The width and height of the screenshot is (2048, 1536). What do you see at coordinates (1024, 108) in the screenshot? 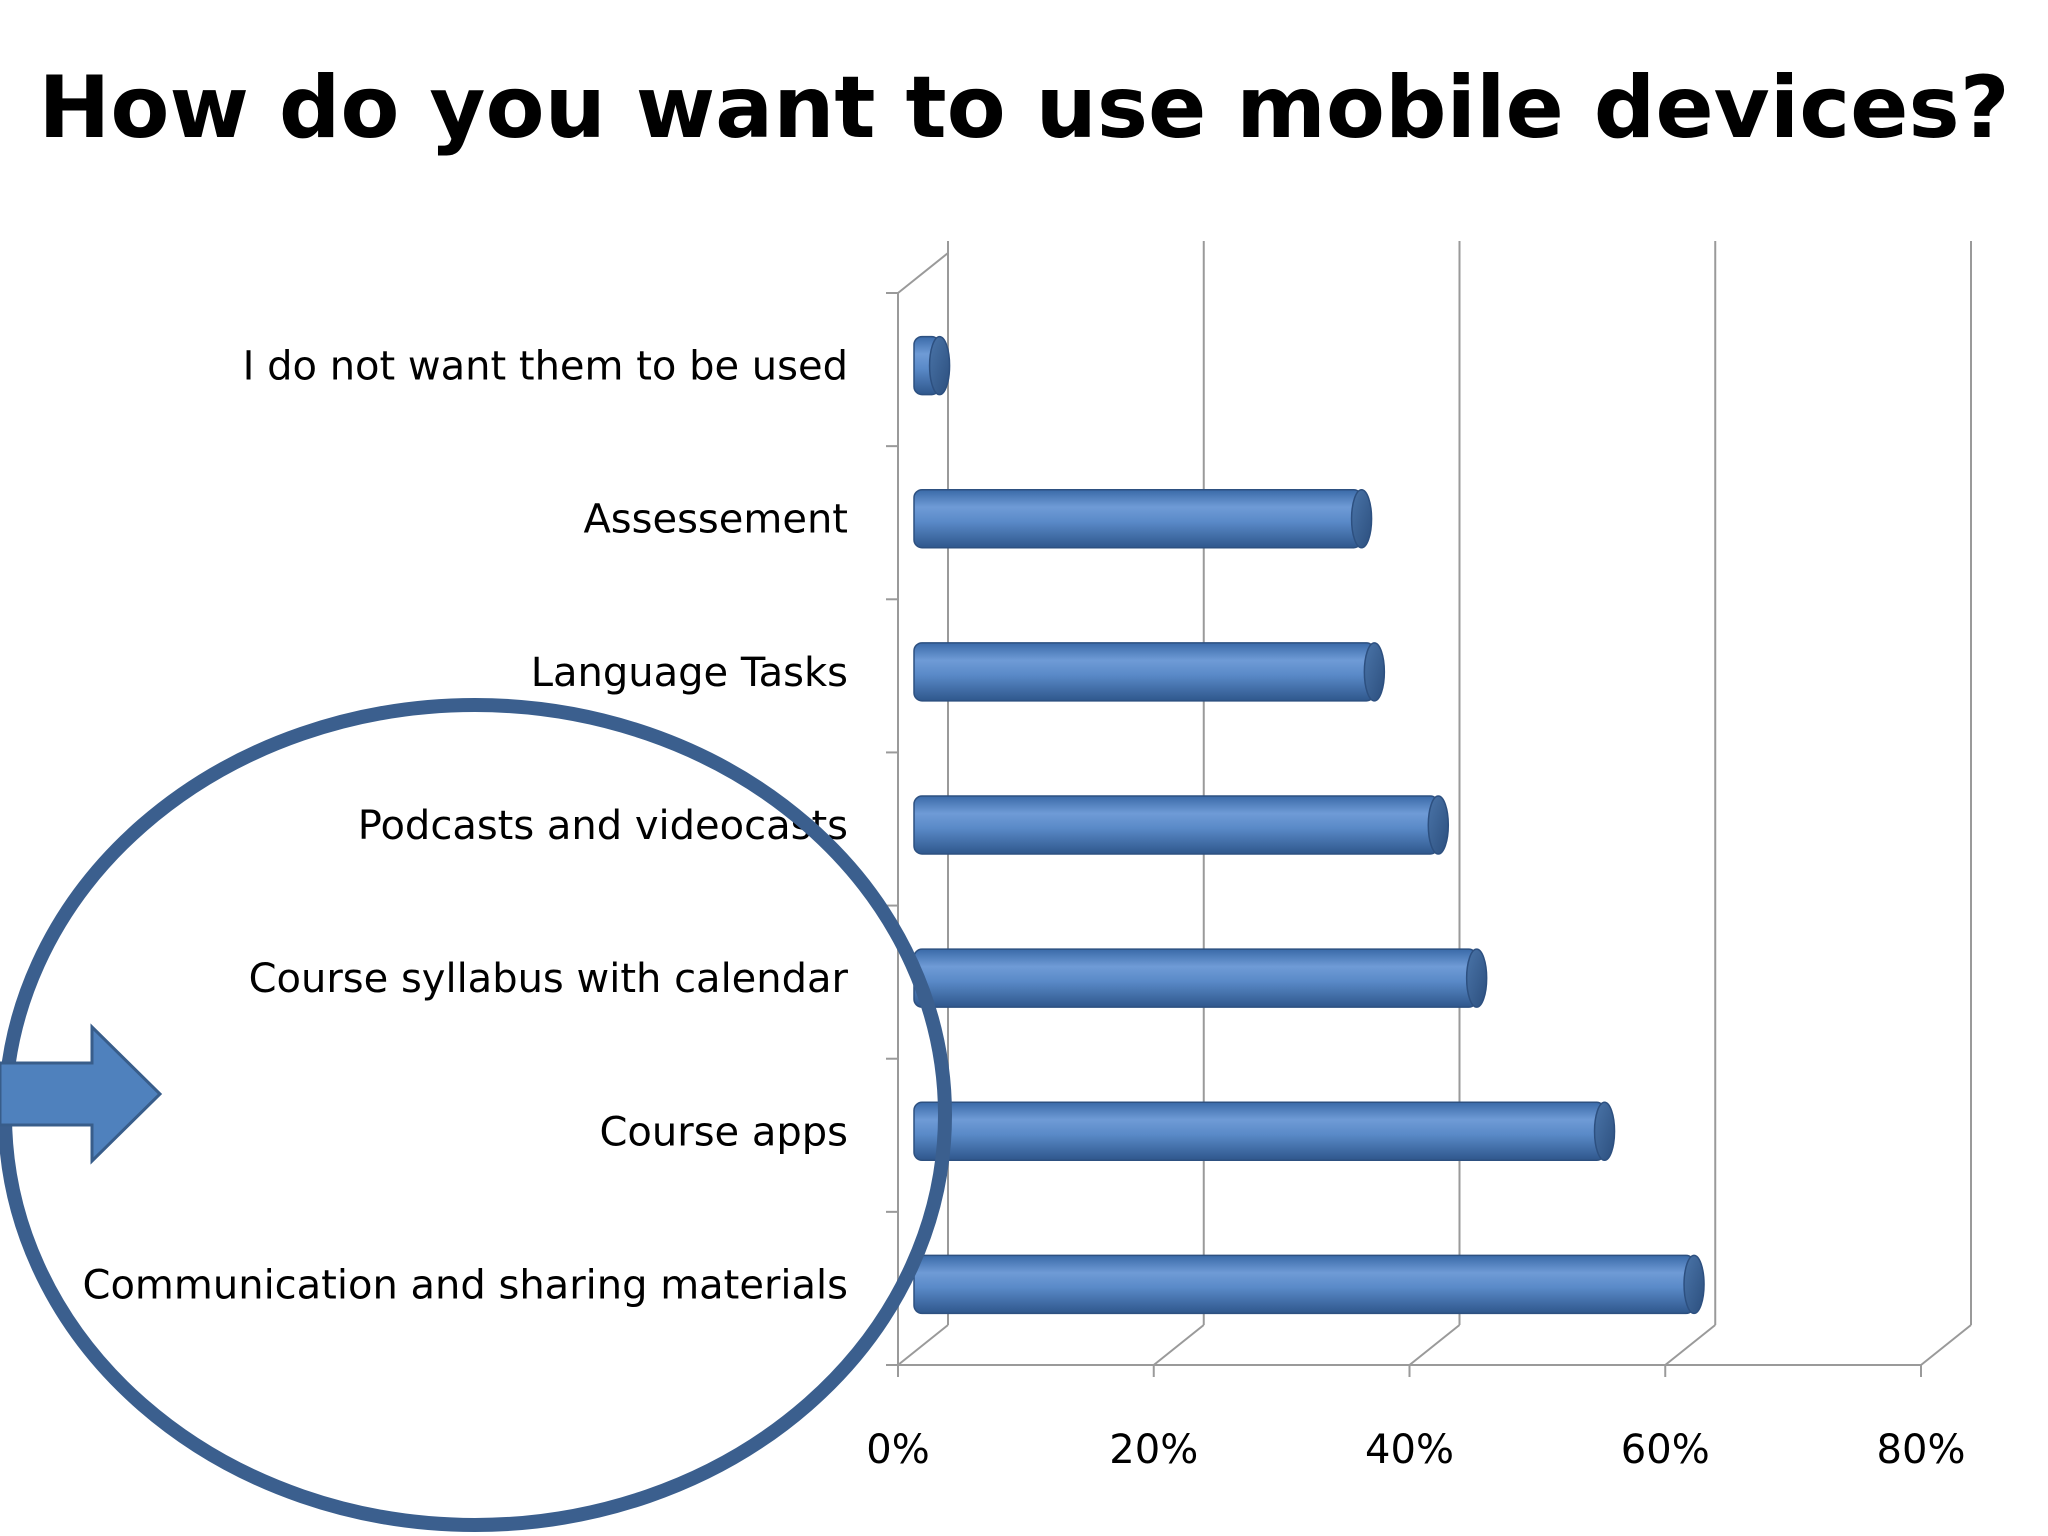
I see `slide-title: How do you want to use mobile devices?` at bounding box center [1024, 108].